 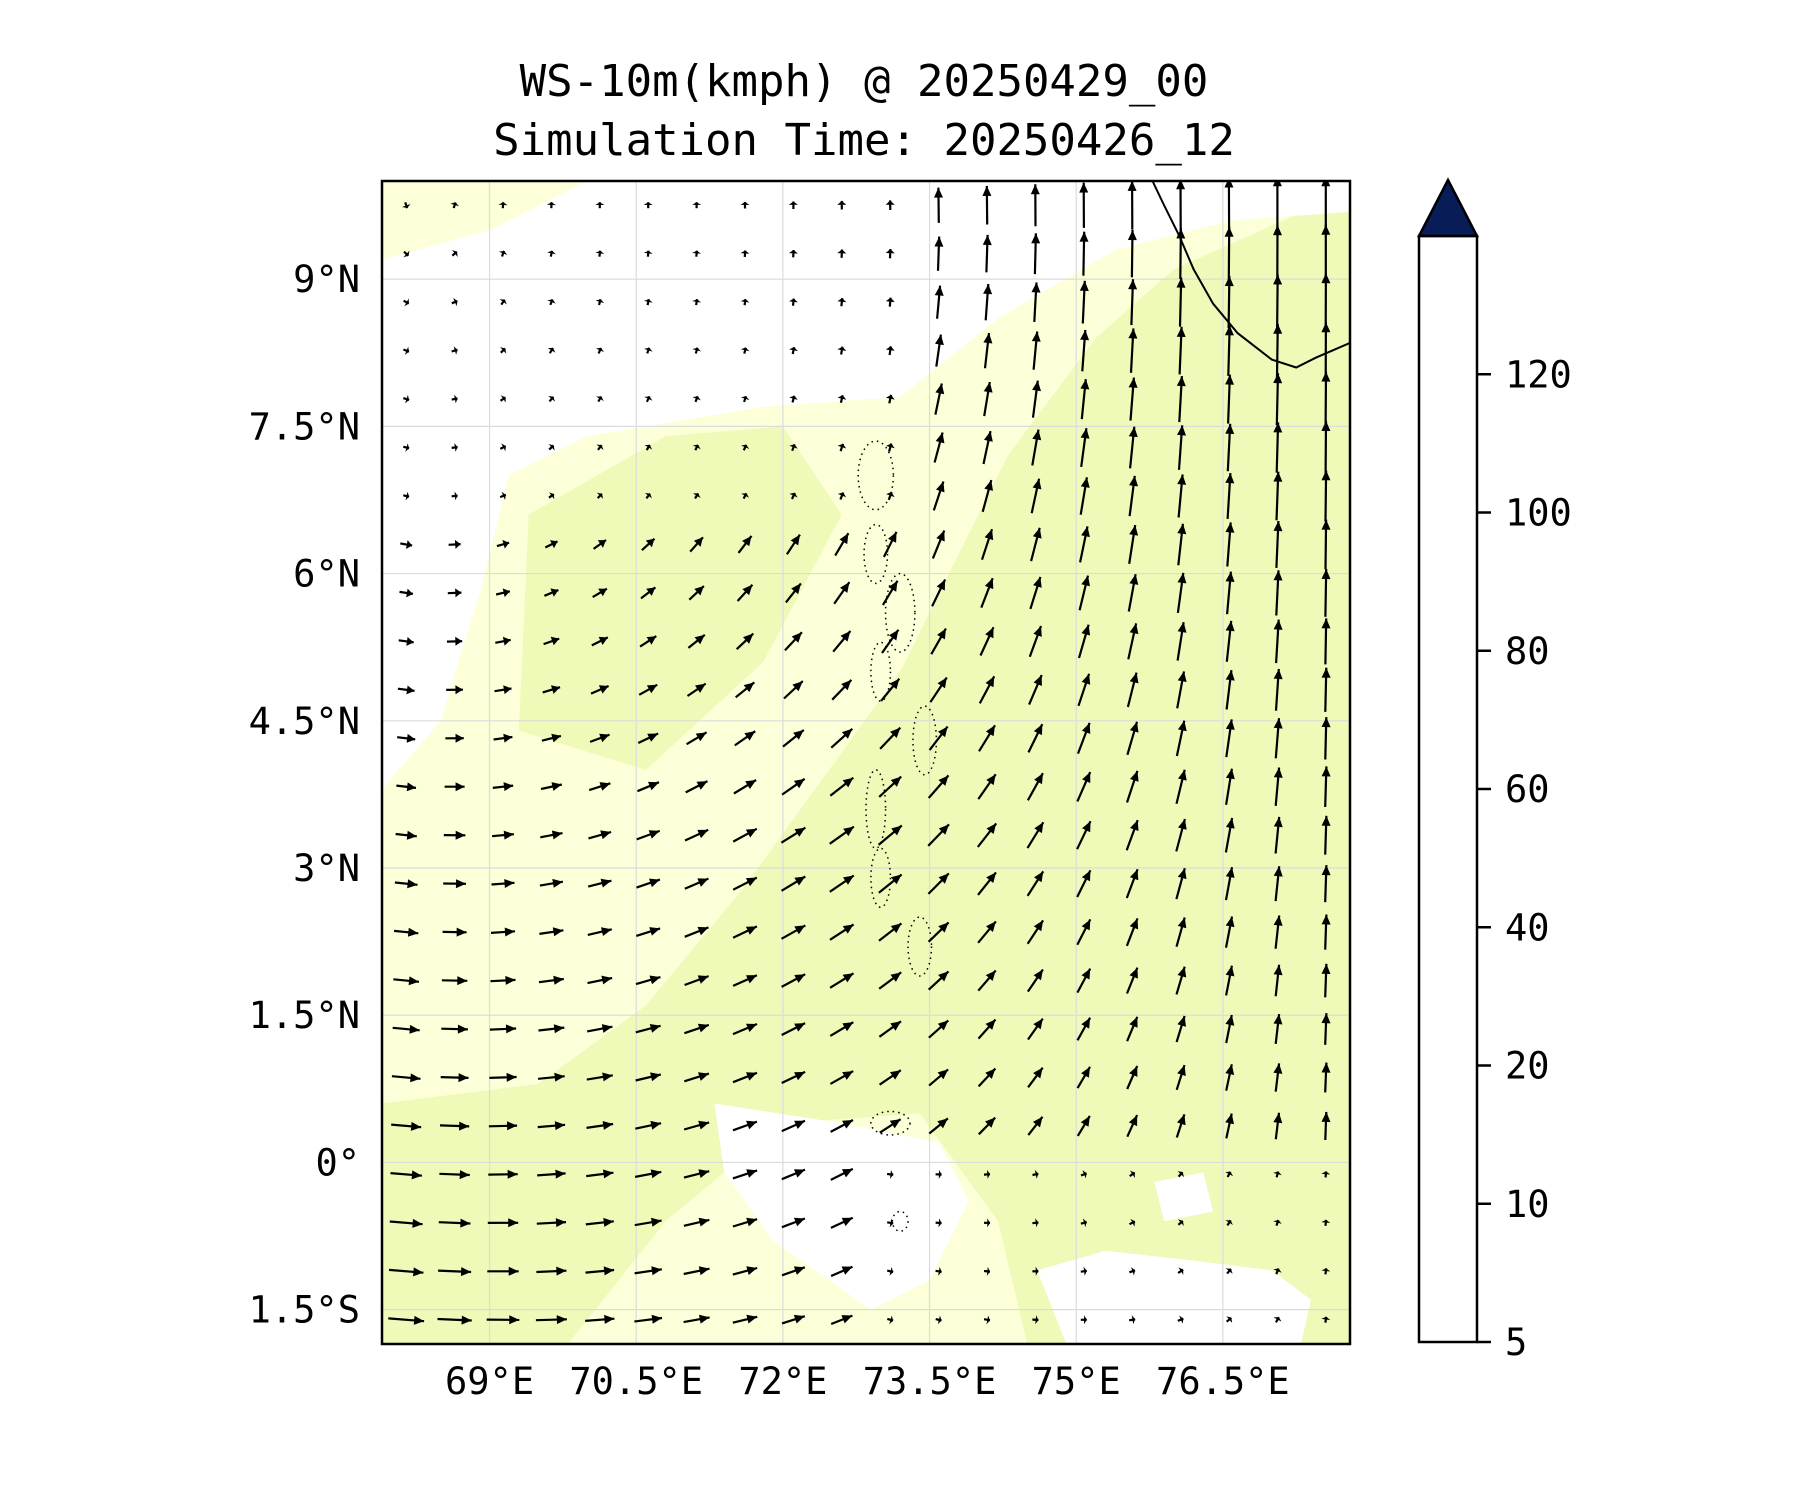 What do you see at coordinates (489, 1381) in the screenshot?
I see `longitude-tick-label: 69°E` at bounding box center [489, 1381].